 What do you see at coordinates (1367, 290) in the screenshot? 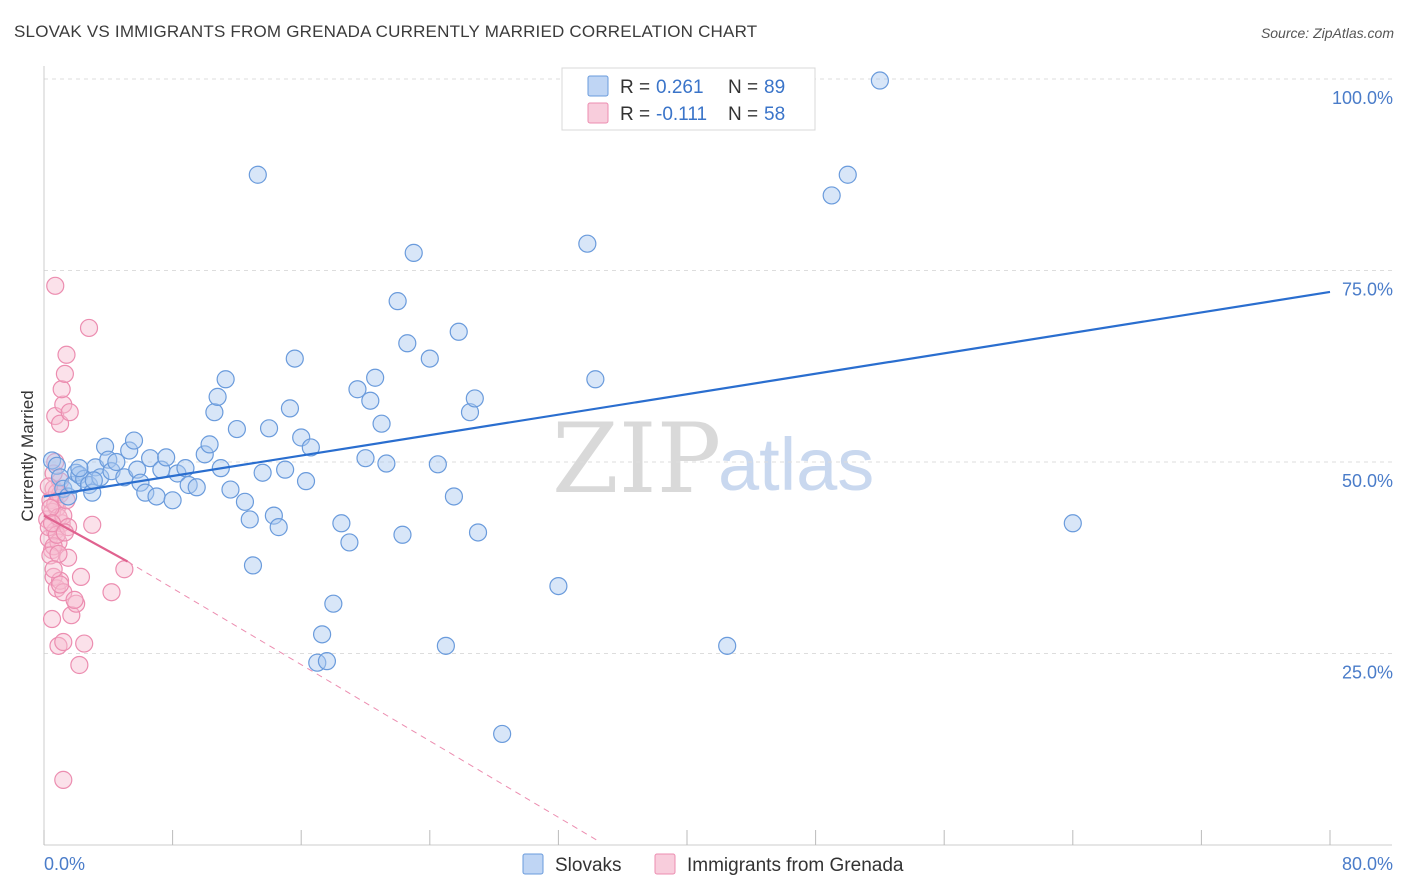
I see `y-tick-label: 75.0%` at bounding box center [1367, 290].